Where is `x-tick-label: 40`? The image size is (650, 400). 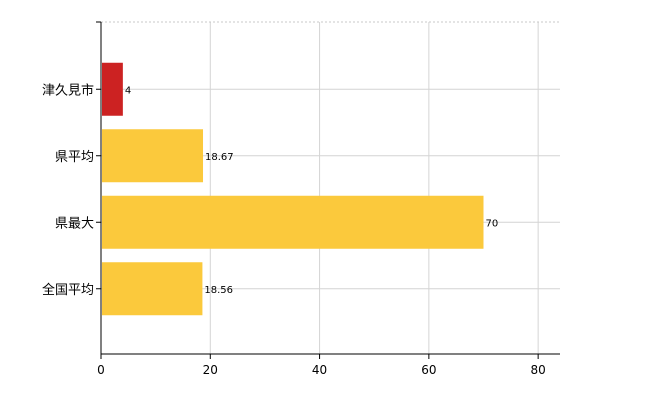
x-tick-label: 40 is located at coordinates (319, 370).